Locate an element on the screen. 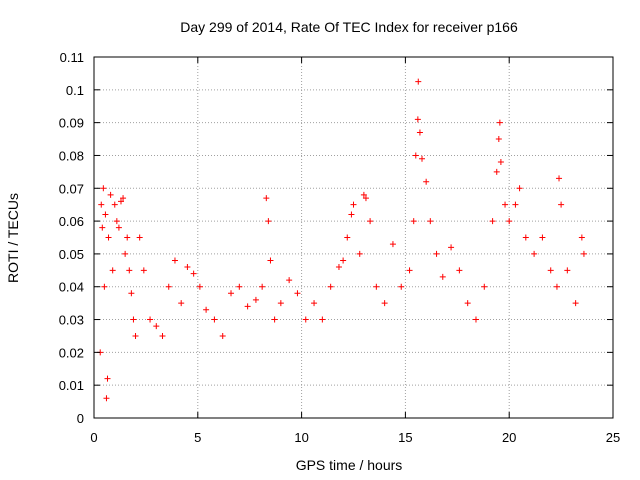  y-tick-label: 0.07 is located at coordinates (71, 188).